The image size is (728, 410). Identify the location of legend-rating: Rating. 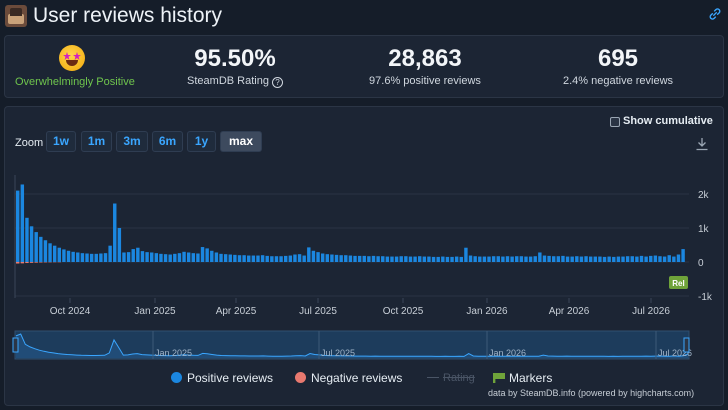
(451, 378).